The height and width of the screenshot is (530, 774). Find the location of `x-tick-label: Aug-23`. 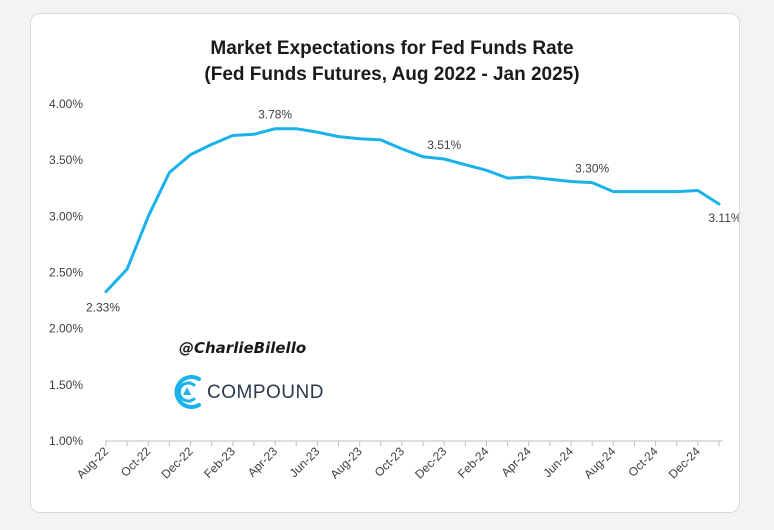

x-tick-label: Aug-23 is located at coordinates (346, 462).